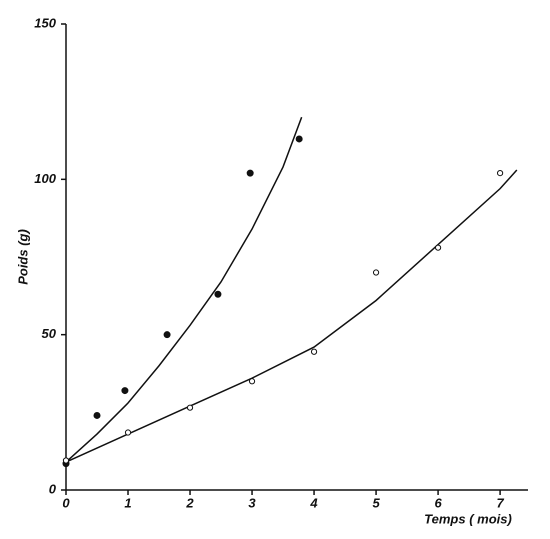 The width and height of the screenshot is (550, 539). What do you see at coordinates (127, 502) in the screenshot?
I see `x-tick-label: 1` at bounding box center [127, 502].